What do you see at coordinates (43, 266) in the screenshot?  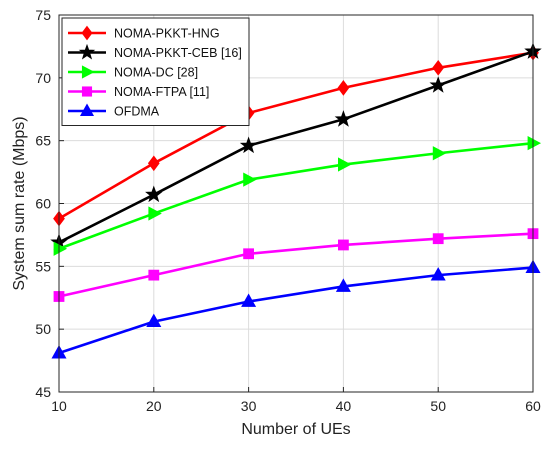 I see `y-tick-label: 55` at bounding box center [43, 266].